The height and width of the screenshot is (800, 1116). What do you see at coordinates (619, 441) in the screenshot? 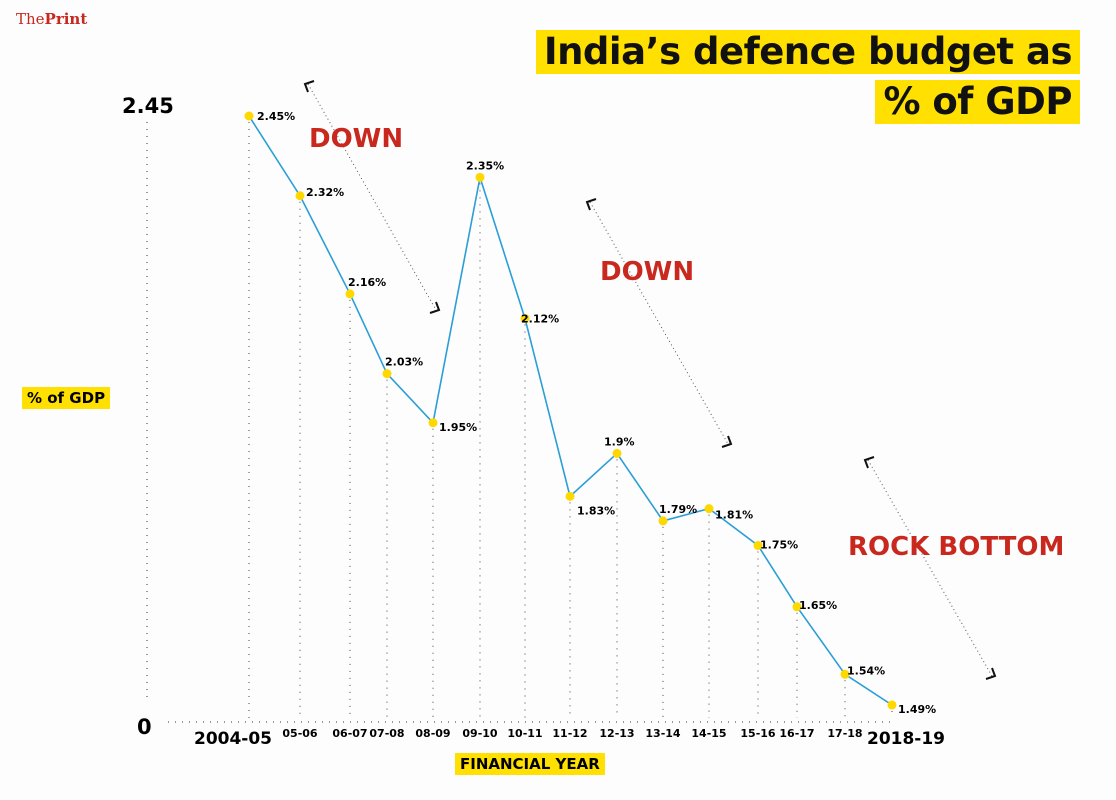
I see `data-label: 1.9%` at bounding box center [619, 441].